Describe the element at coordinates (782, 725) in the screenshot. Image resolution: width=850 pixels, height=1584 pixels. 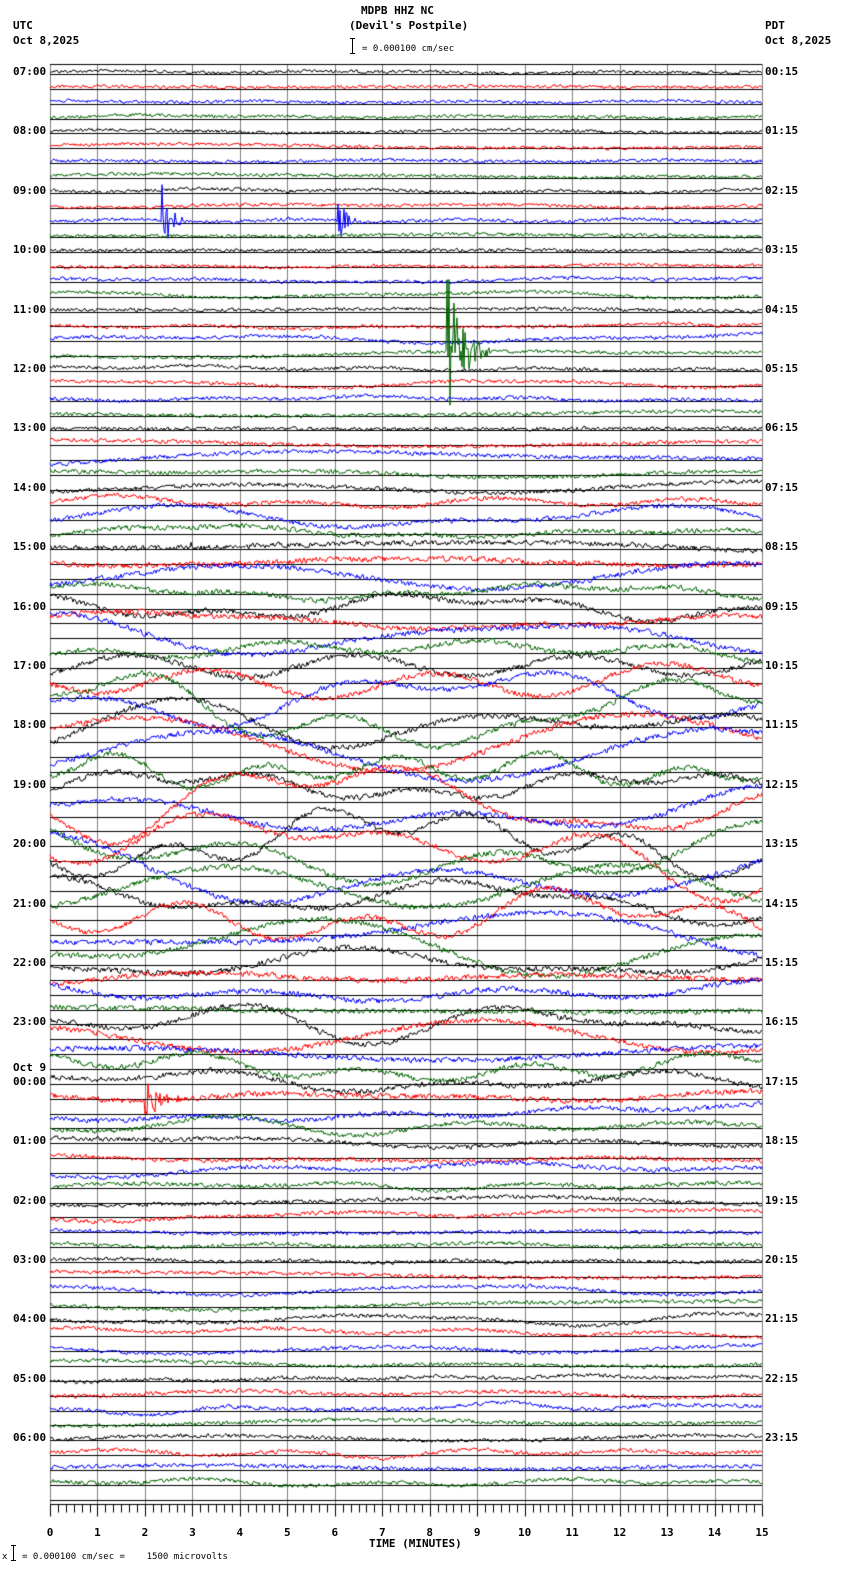
I see `pdt-hour-label: 11:15` at that location.